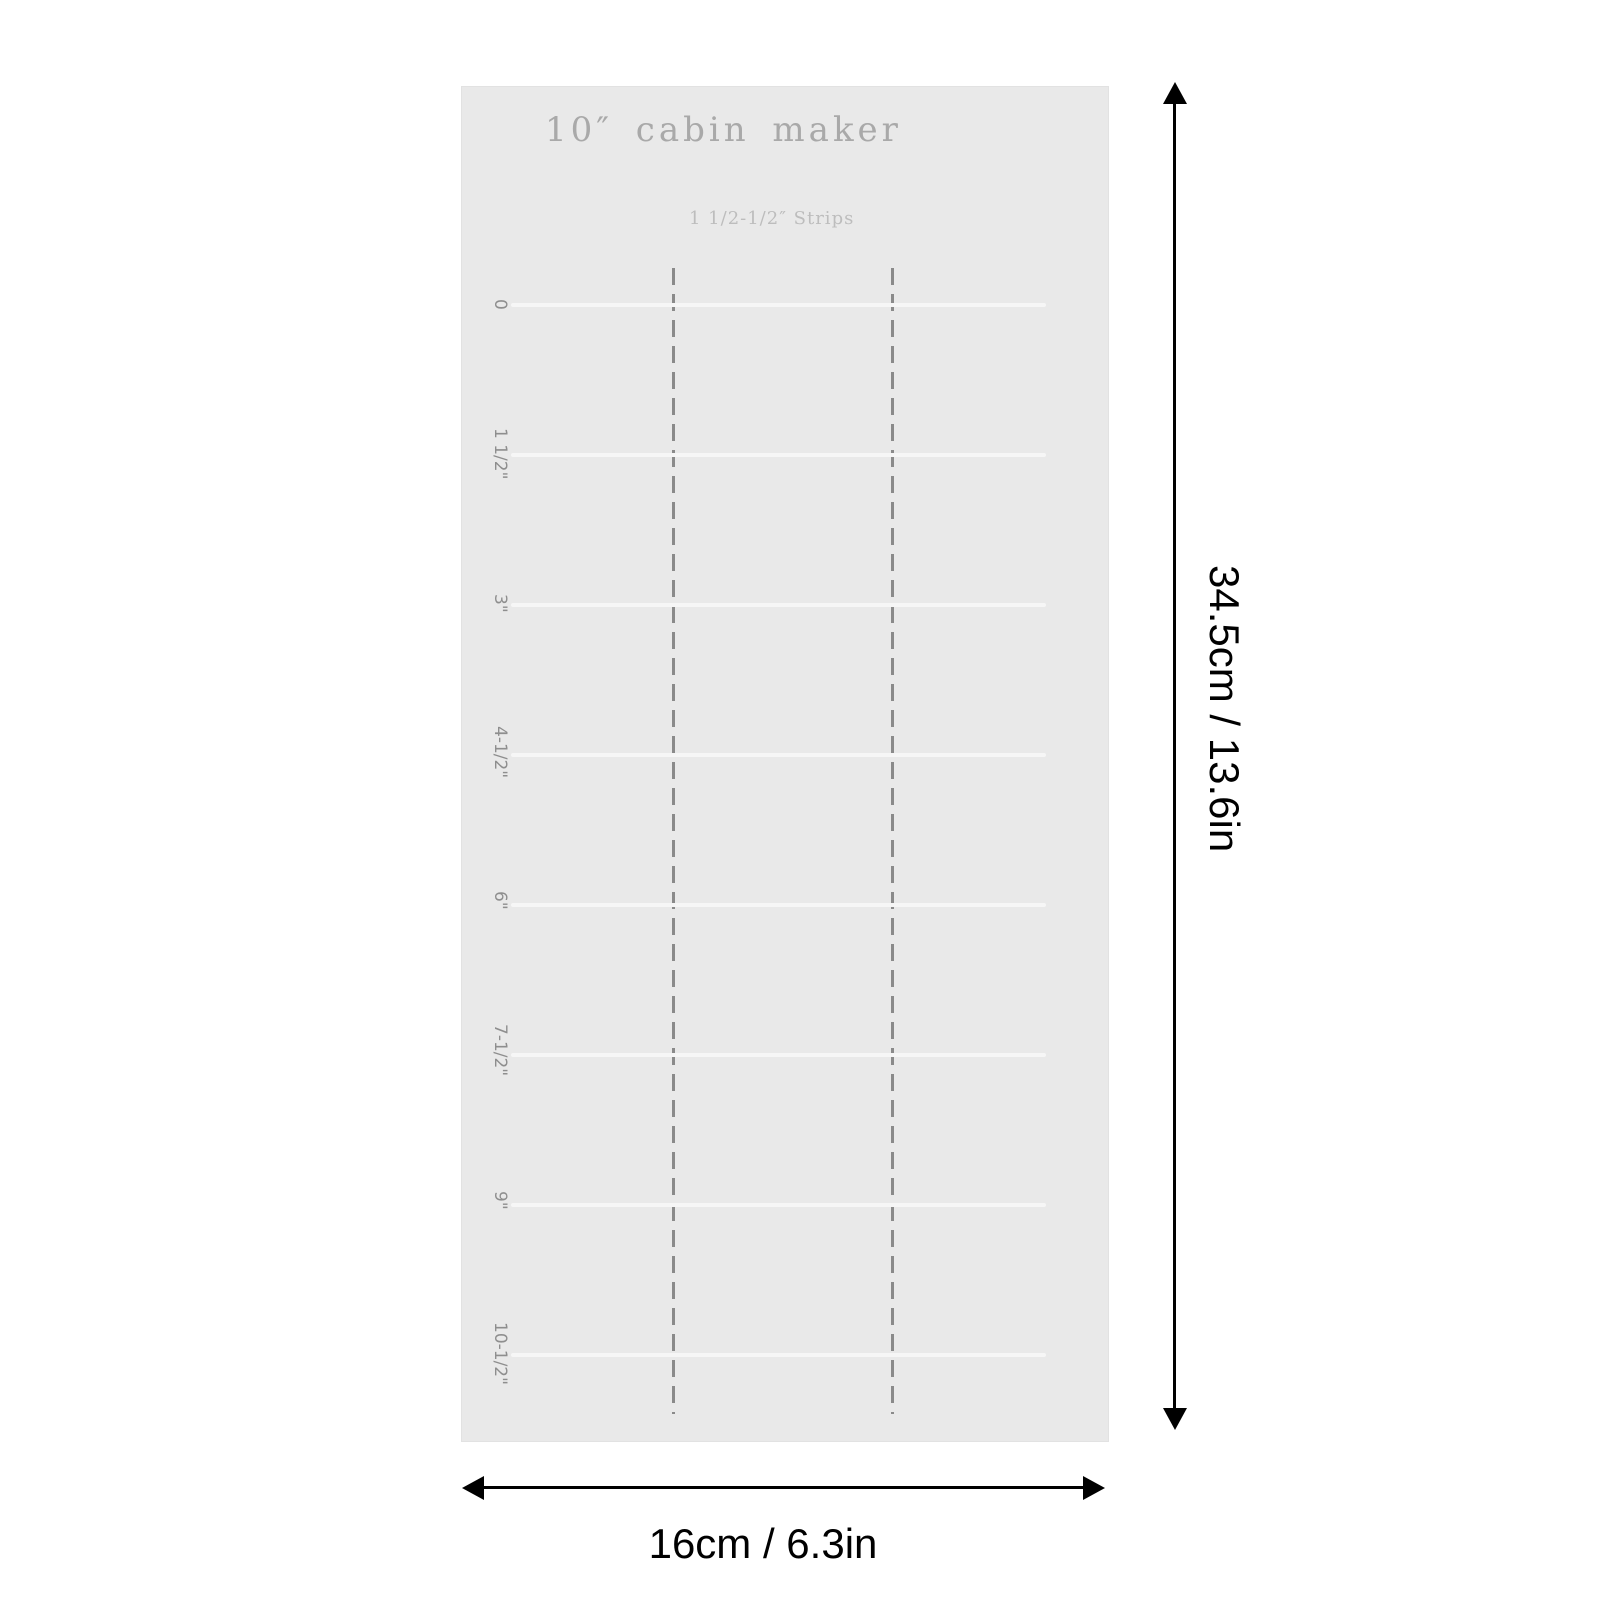  I want to click on mark-label: 10-1/2", so click(500, 1353).